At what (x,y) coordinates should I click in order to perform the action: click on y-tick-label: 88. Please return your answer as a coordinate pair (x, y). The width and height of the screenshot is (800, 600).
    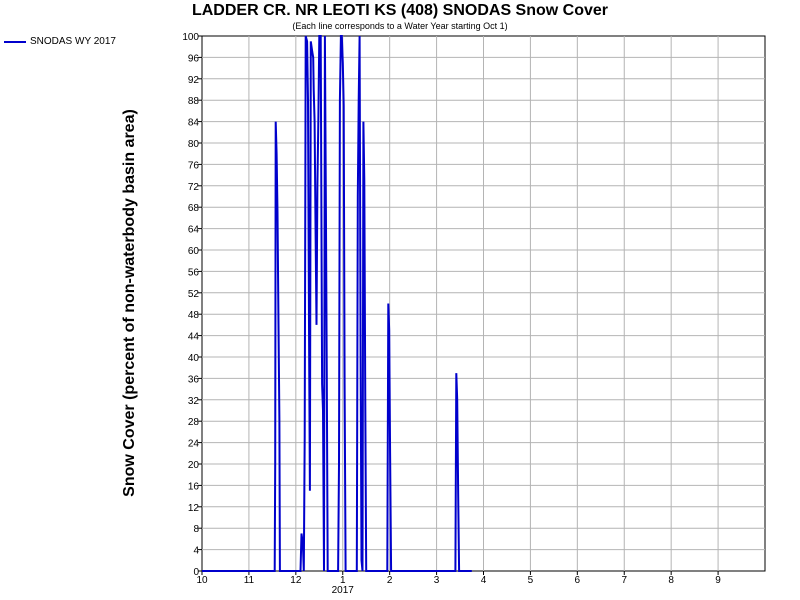
    Looking at the image, I should click on (194, 101).